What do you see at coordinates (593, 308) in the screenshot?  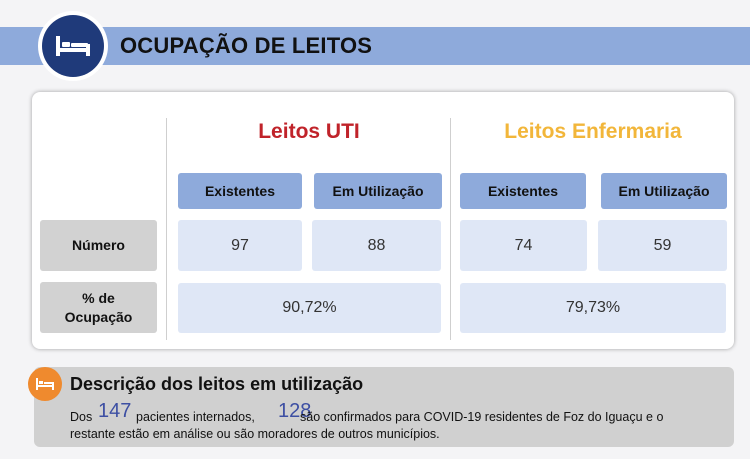 I see `enf-ocupacao-value: 79,73%` at bounding box center [593, 308].